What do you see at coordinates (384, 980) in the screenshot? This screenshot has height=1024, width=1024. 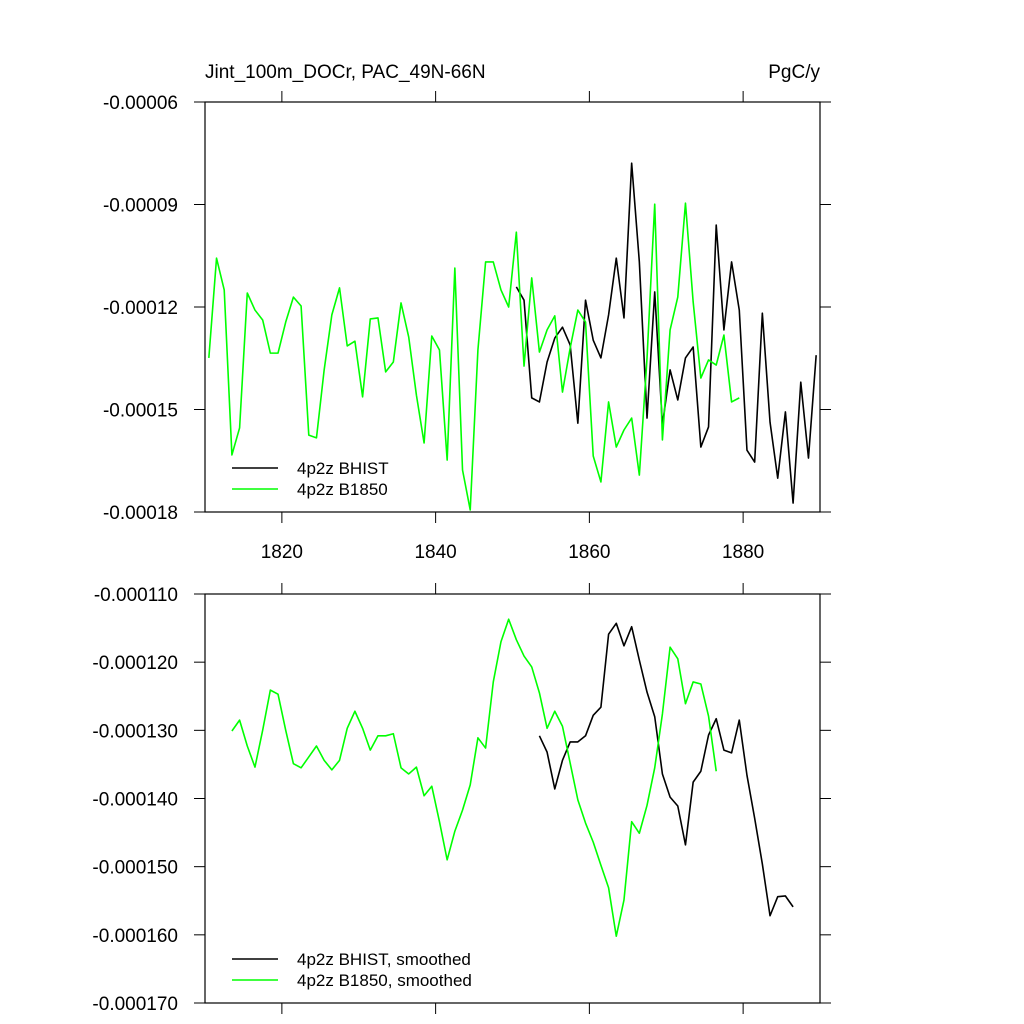 I see `legend-label: 4p2z B1850, smoothed` at bounding box center [384, 980].